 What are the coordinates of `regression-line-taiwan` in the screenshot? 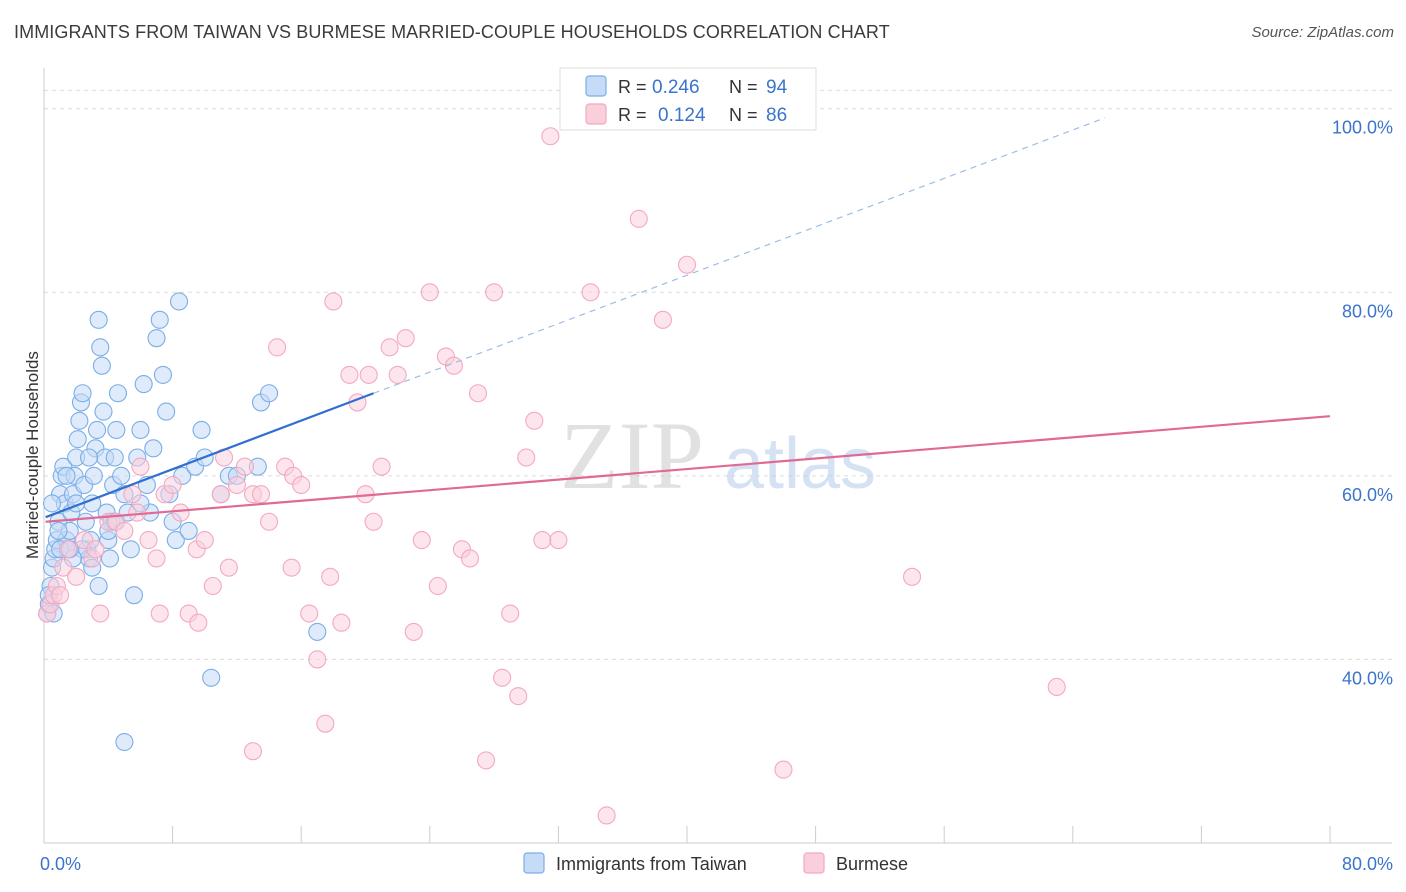 It's located at (209, 455).